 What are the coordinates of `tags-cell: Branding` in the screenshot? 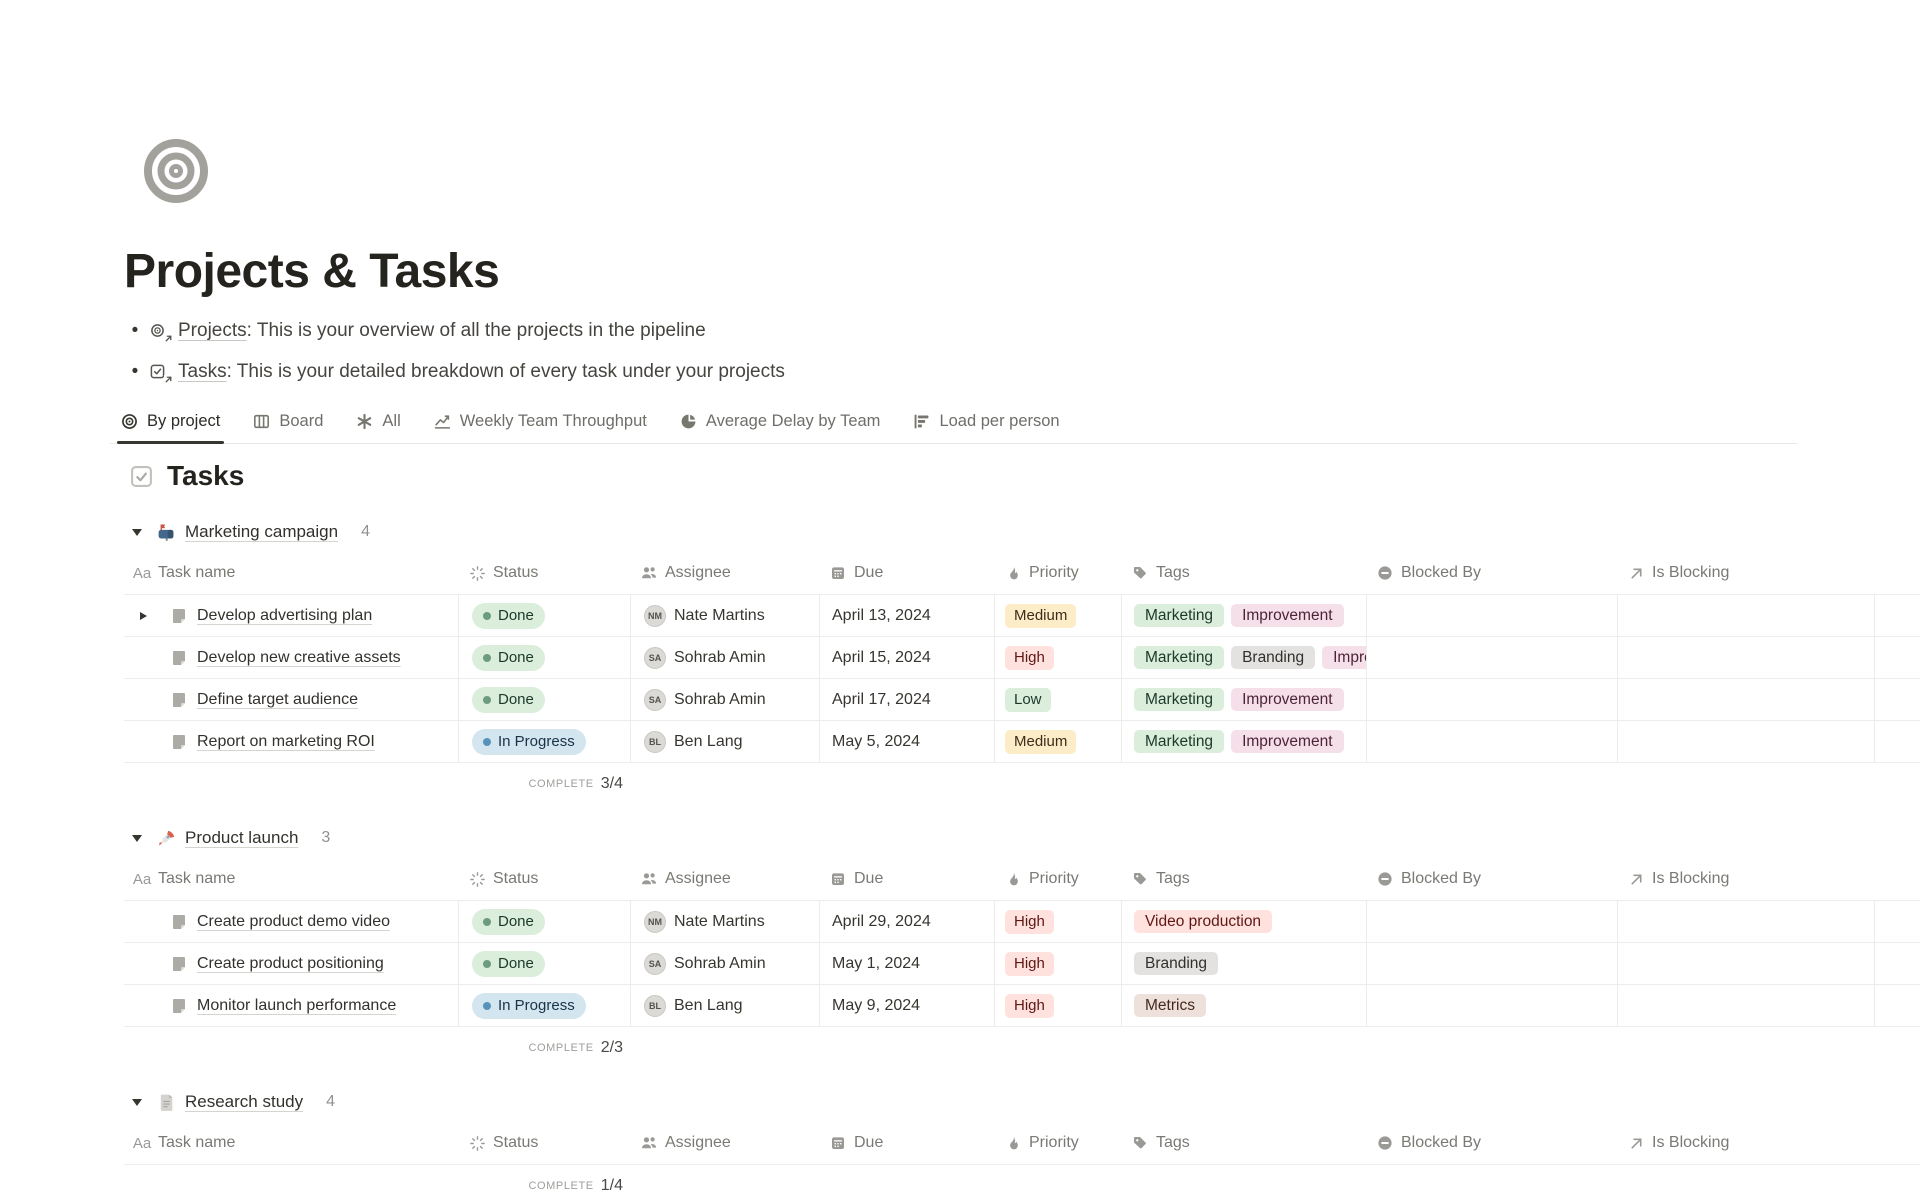 It's located at (1244, 963).